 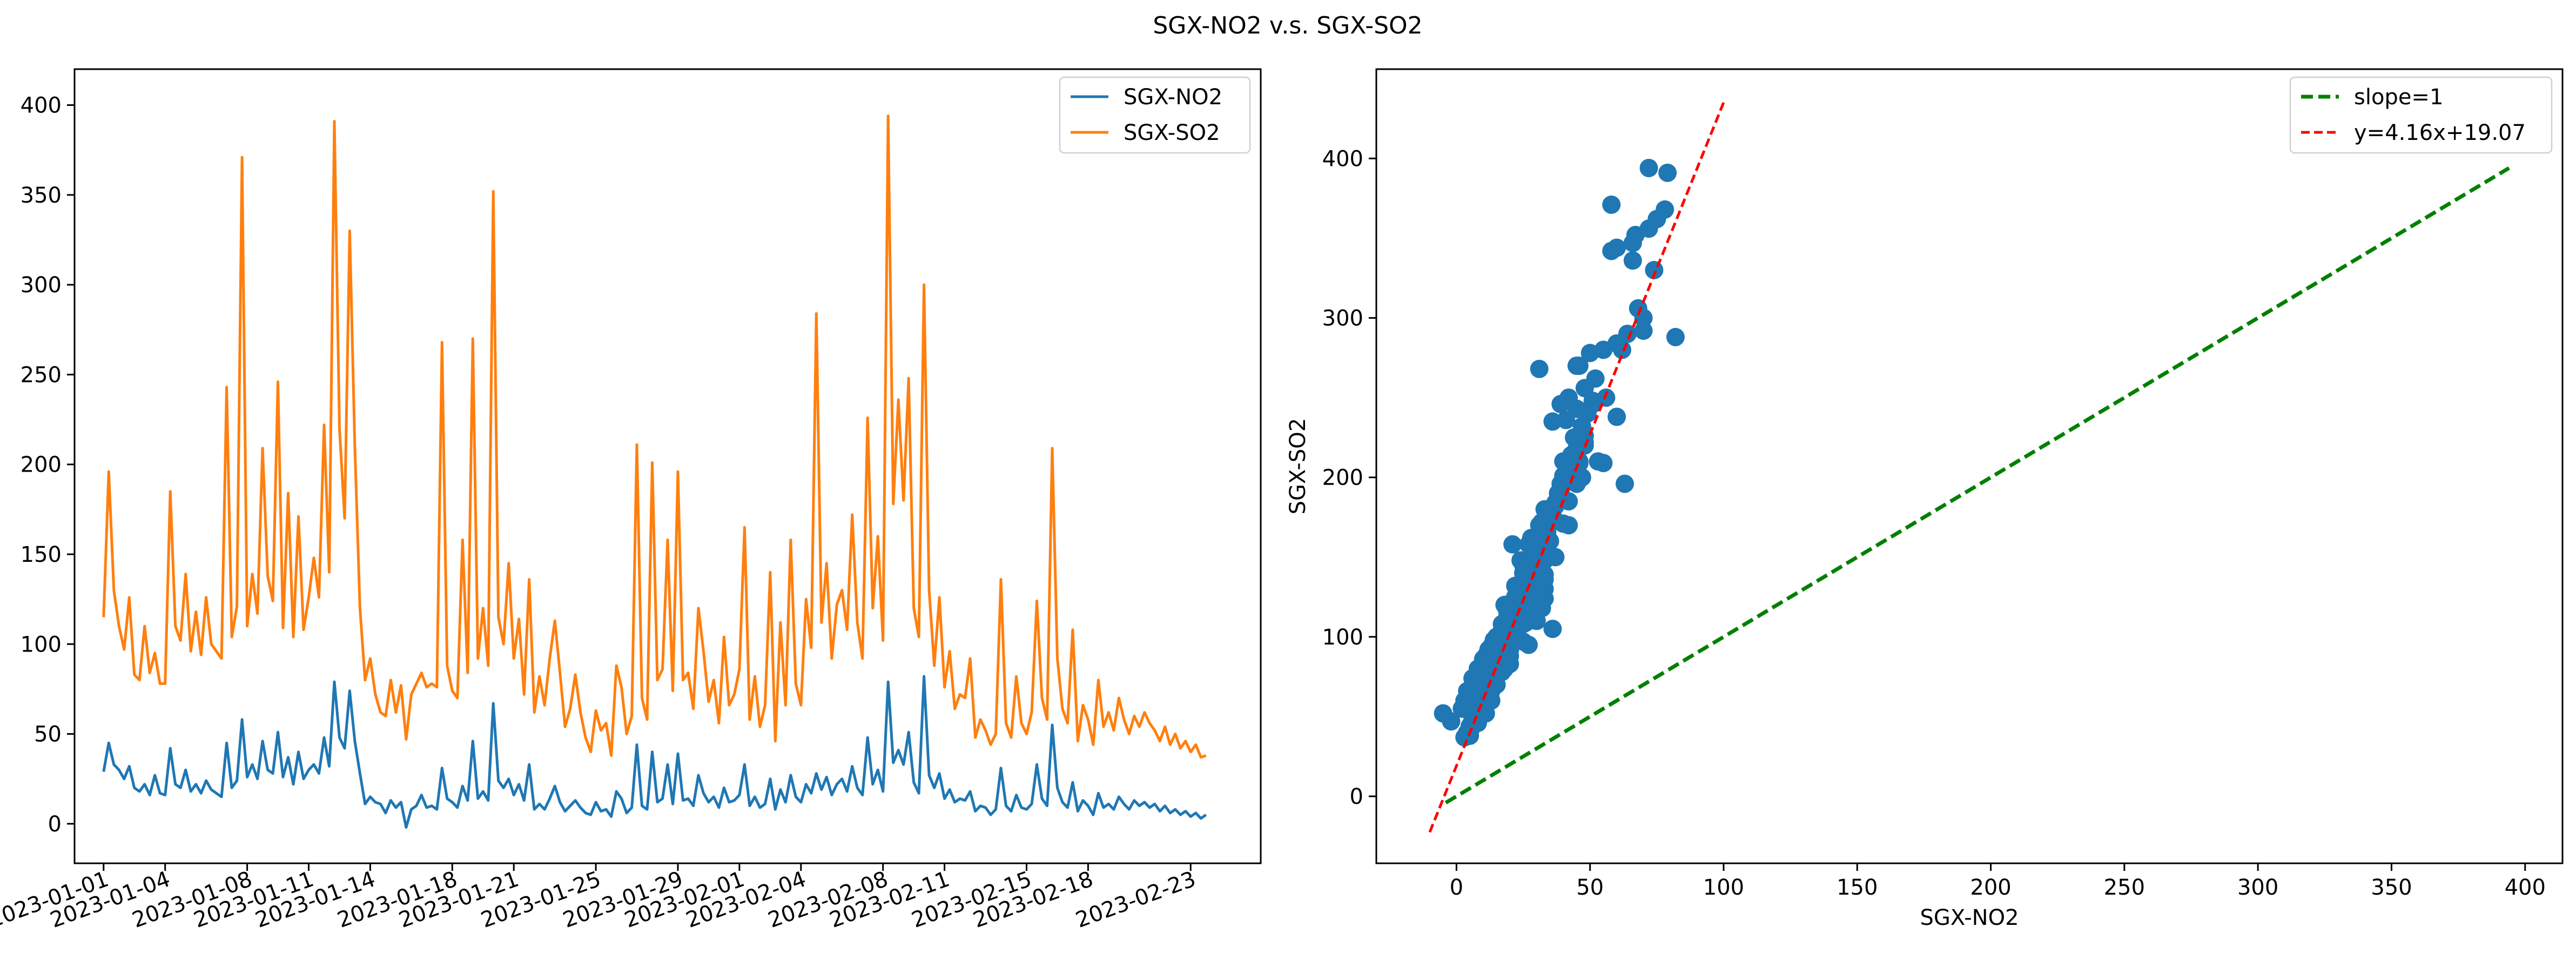 What do you see at coordinates (1857, 887) in the screenshot?
I see `right-x-tick-label: 150` at bounding box center [1857, 887].